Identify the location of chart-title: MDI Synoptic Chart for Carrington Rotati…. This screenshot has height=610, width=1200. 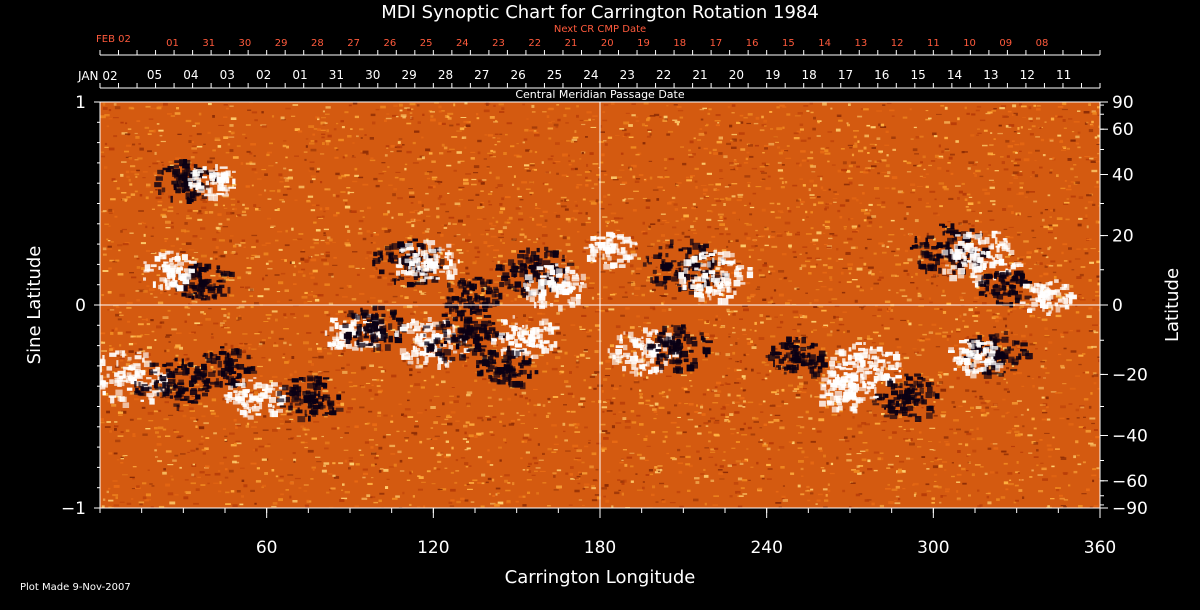
(600, 12).